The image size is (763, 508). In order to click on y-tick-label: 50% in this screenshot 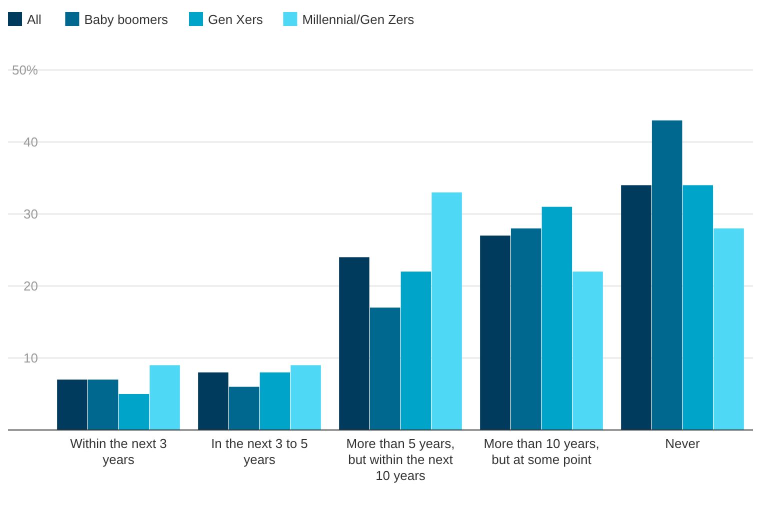, I will do `click(25, 70)`.